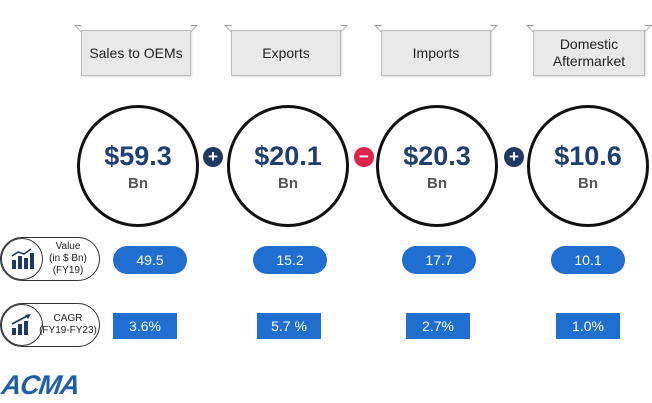 This screenshot has height=403, width=652. What do you see at coordinates (41, 385) in the screenshot?
I see `acma-logo: ACMA` at bounding box center [41, 385].